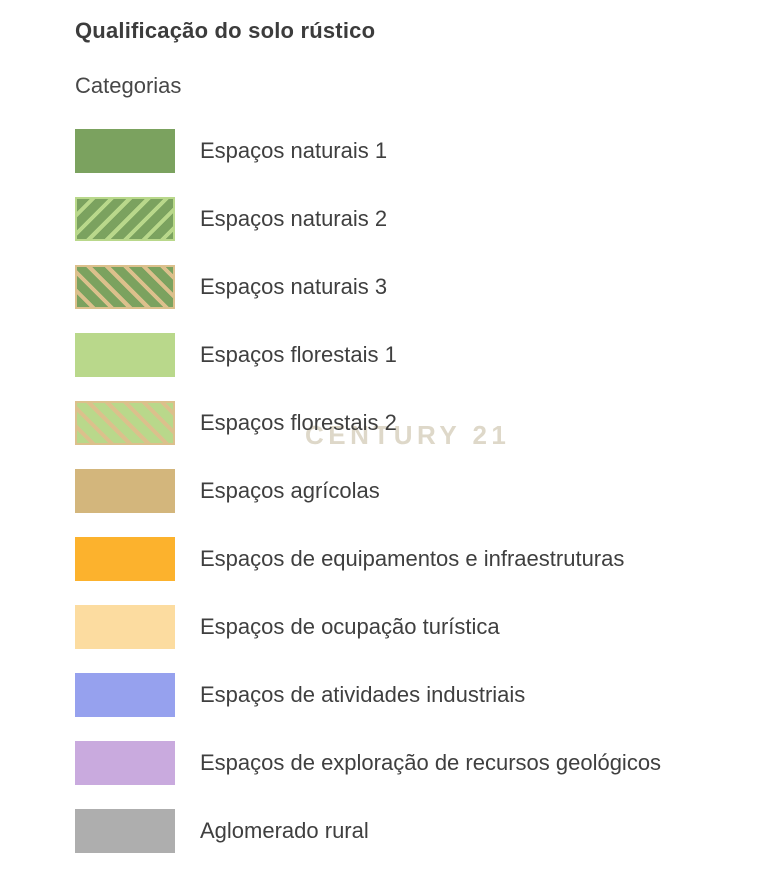 This screenshot has width=776, height=876. What do you see at coordinates (298, 354) in the screenshot?
I see `legend-label: Espaços florestais 1` at bounding box center [298, 354].